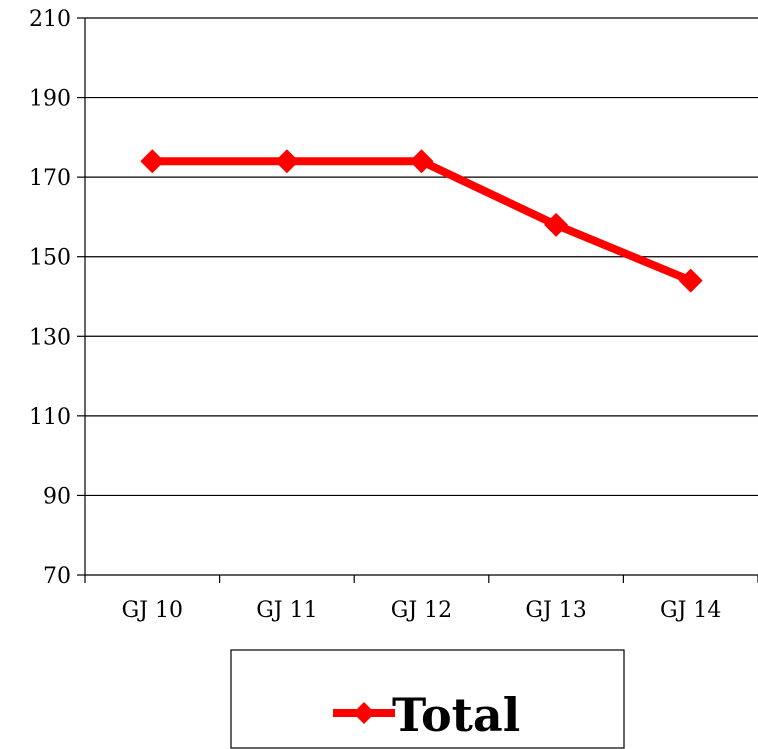 The width and height of the screenshot is (758, 749). Describe the element at coordinates (50, 99) in the screenshot. I see `y-tick-label: 190` at that location.